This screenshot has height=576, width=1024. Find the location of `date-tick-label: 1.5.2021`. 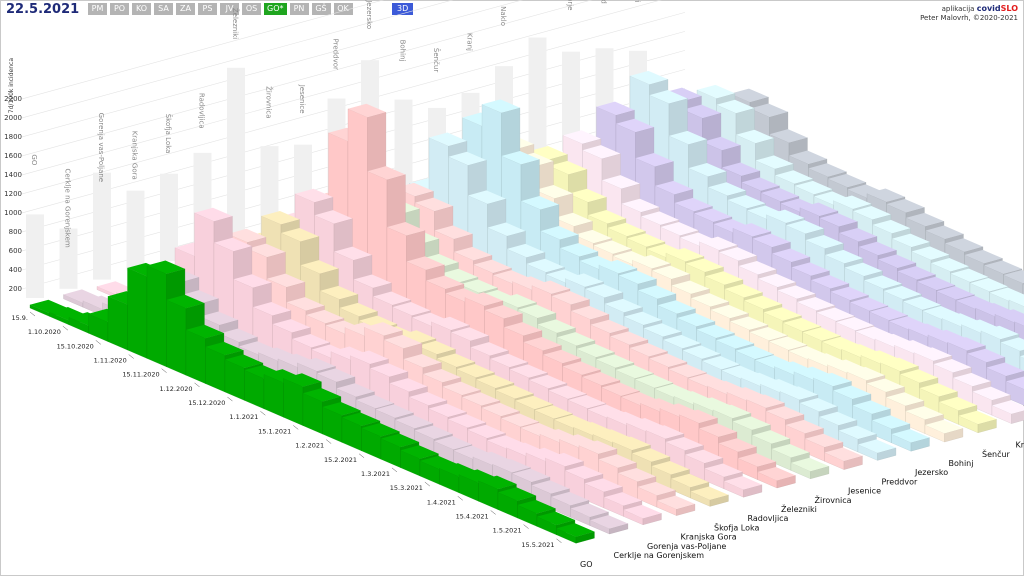

date-tick-label: 1.5.2021 is located at coordinates (507, 531).